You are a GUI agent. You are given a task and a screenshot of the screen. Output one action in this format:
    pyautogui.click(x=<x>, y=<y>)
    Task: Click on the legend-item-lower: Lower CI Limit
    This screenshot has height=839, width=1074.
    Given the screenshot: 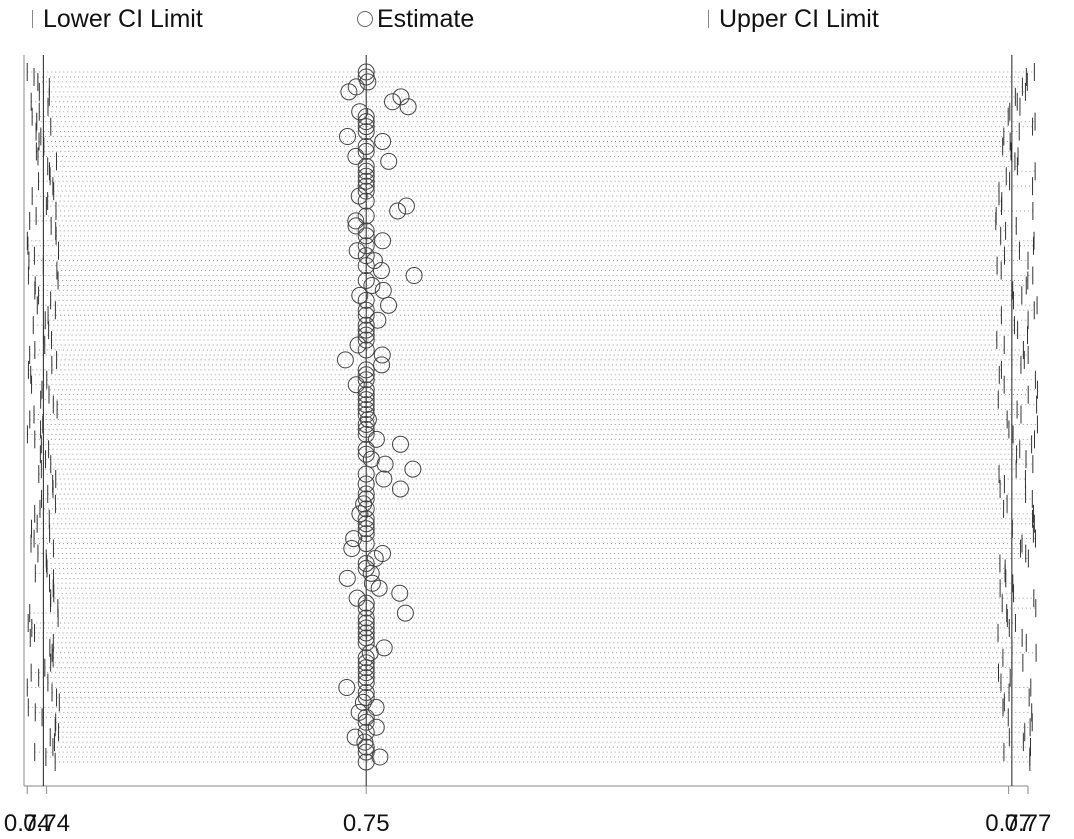 What is the action you would take?
    pyautogui.click(x=117, y=19)
    